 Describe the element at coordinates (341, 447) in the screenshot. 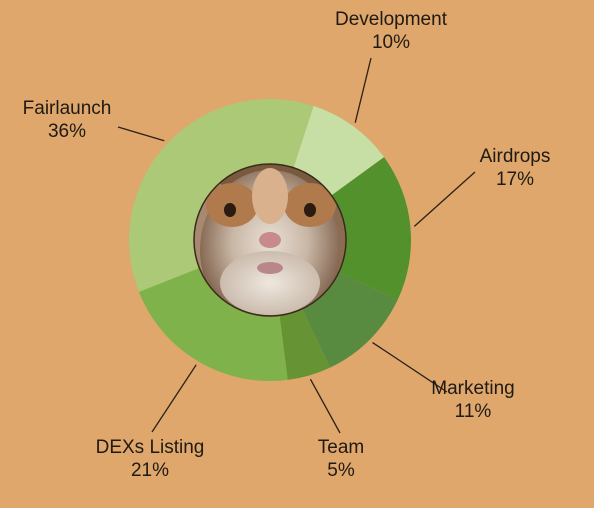

I see `label-name: Team` at that location.